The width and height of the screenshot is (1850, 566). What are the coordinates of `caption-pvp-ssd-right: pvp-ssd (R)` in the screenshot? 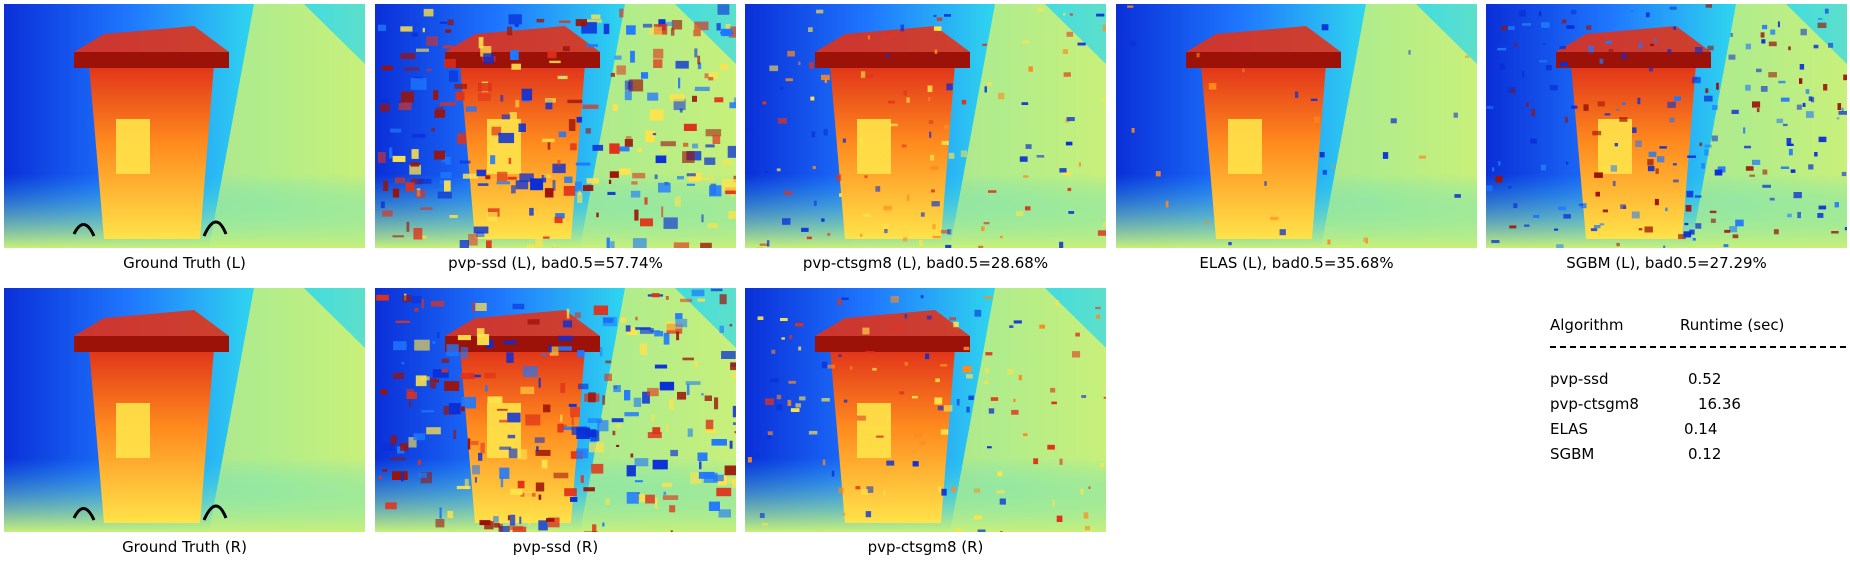 It's located at (555, 547).